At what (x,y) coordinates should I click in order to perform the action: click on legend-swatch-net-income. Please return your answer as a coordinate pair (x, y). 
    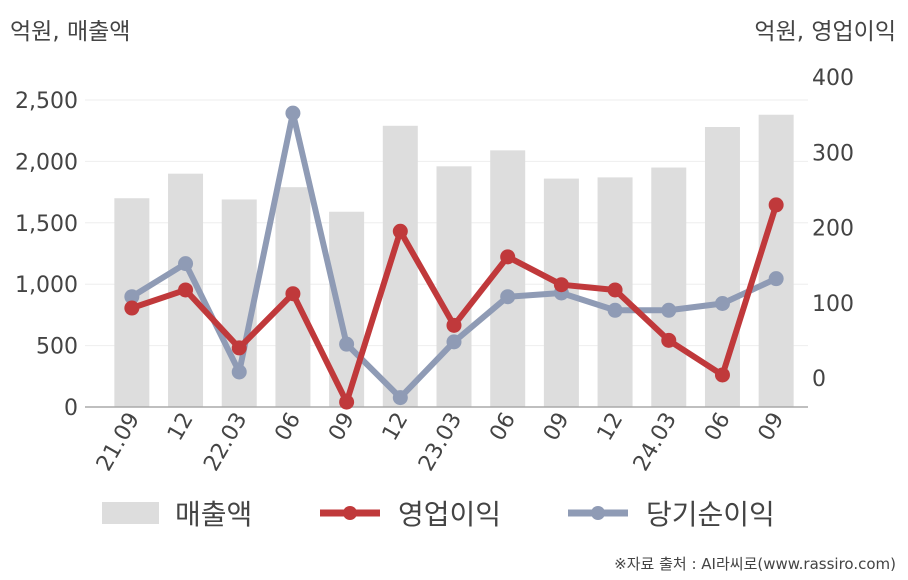
    Looking at the image, I should click on (598, 513).